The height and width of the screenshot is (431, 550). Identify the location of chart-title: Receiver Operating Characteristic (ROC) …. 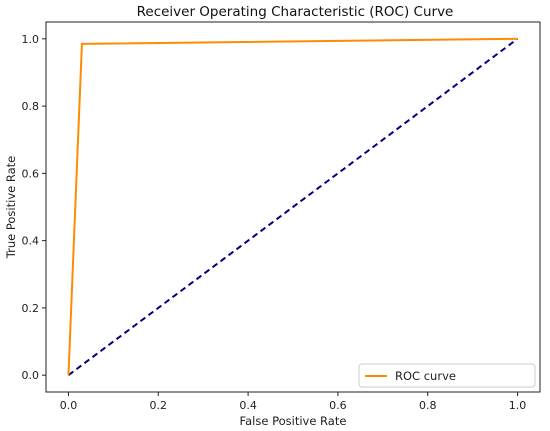
(295, 12).